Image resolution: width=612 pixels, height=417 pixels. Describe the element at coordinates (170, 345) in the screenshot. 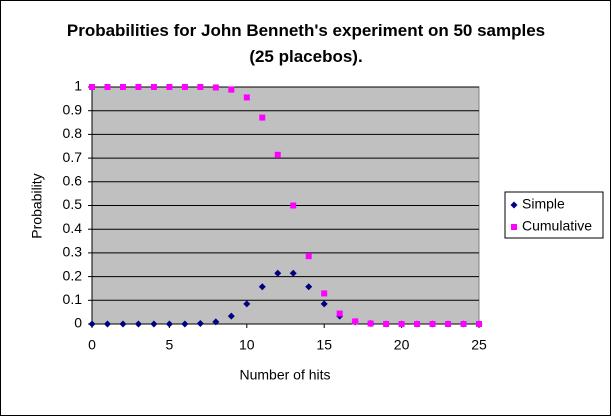

I see `x-tick-label: 5` at that location.